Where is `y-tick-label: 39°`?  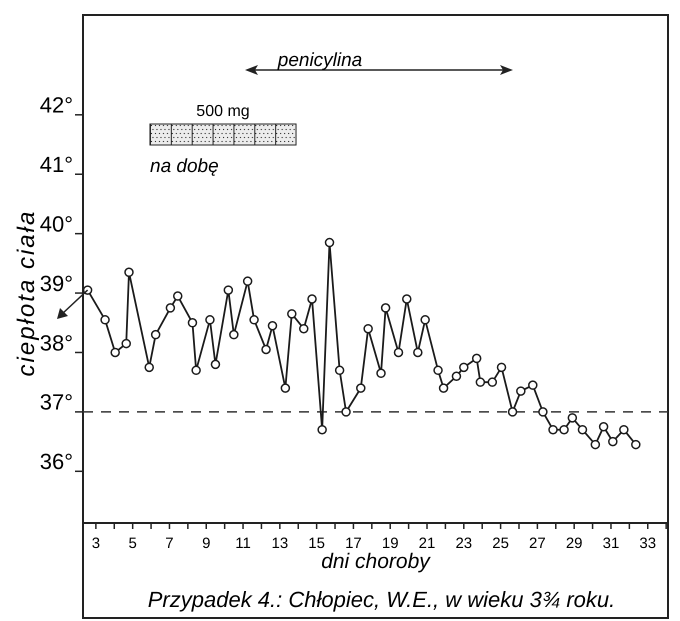 y-tick-label: 39° is located at coordinates (56, 283).